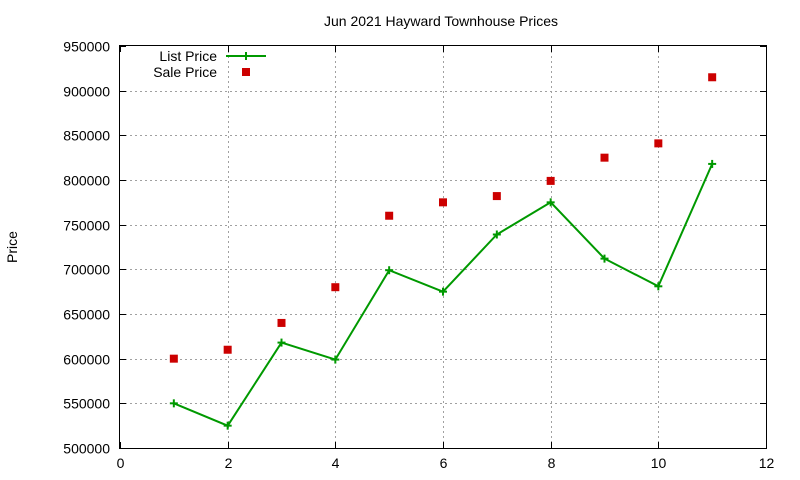 The height and width of the screenshot is (480, 800). What do you see at coordinates (444, 463) in the screenshot?
I see `x-tick-label: 6` at bounding box center [444, 463].